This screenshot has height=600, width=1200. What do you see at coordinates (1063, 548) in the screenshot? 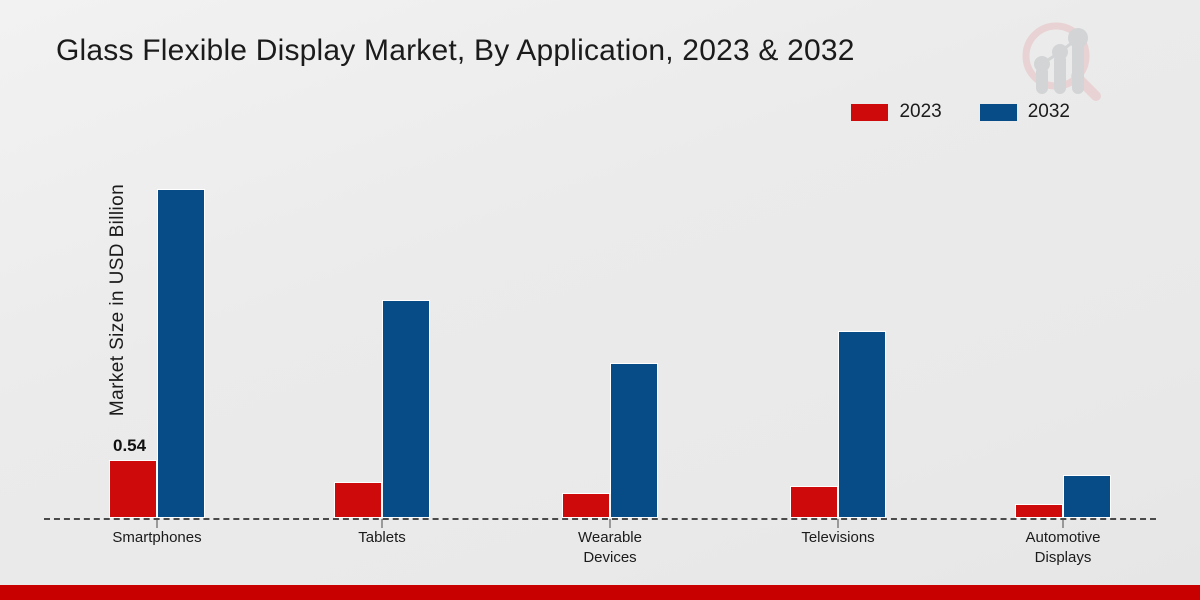
I see `x-axis-label-automotive-displays: Automotive Displays` at bounding box center [1063, 548].